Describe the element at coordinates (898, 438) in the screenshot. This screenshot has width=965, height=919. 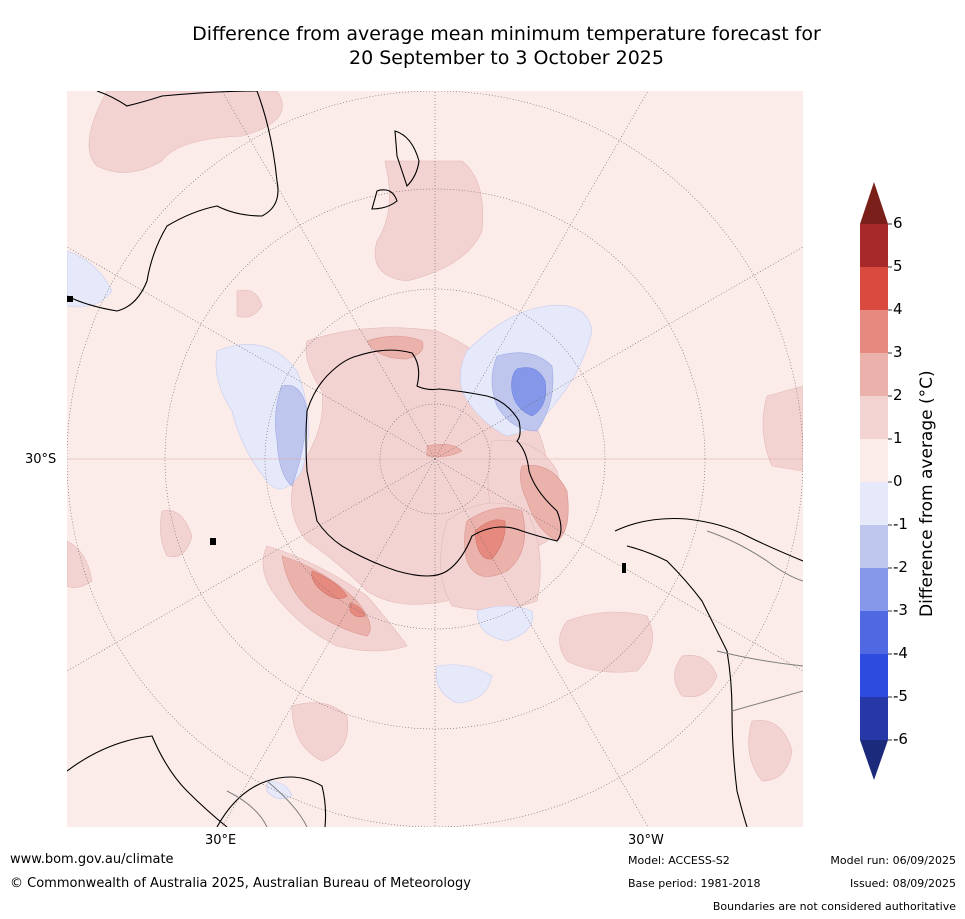
I see `colorbar-tick-label: 1` at that location.